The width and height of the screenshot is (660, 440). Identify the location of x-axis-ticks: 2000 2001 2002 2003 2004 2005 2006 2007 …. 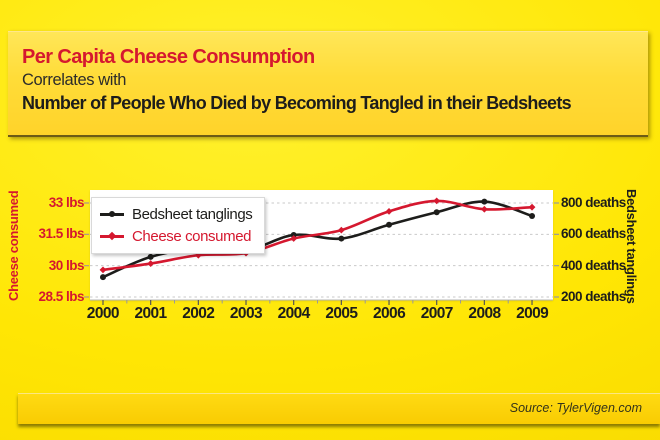
(317, 314).